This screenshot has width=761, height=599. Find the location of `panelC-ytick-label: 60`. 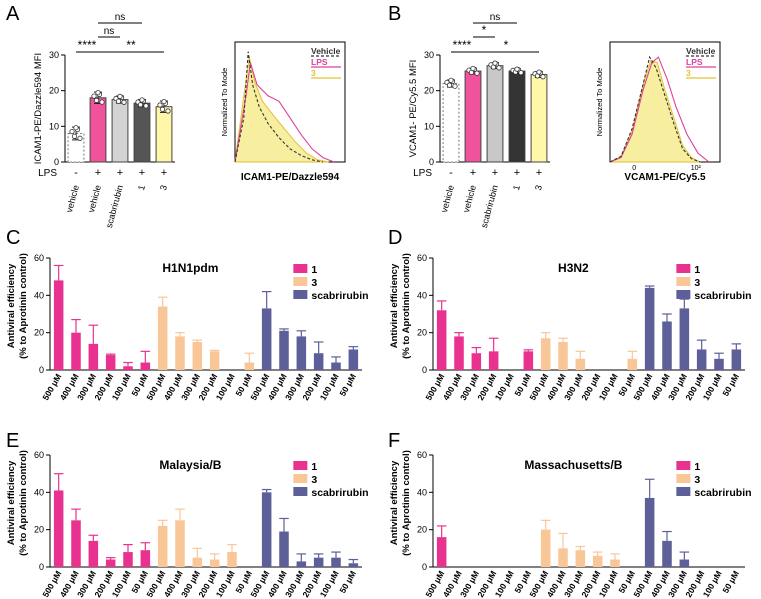

panelC-ytick-label: 60 is located at coordinates (39, 258).